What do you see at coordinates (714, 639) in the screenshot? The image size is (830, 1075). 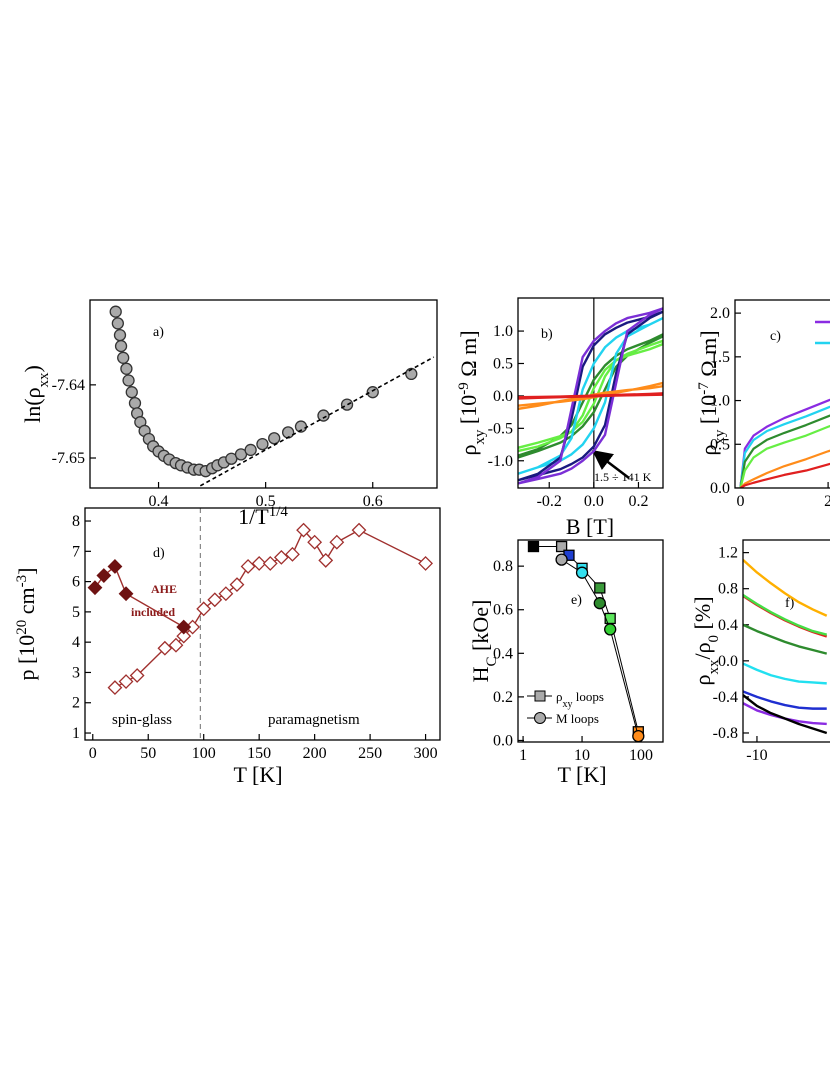 I see `label-part: 0` at bounding box center [714, 639].